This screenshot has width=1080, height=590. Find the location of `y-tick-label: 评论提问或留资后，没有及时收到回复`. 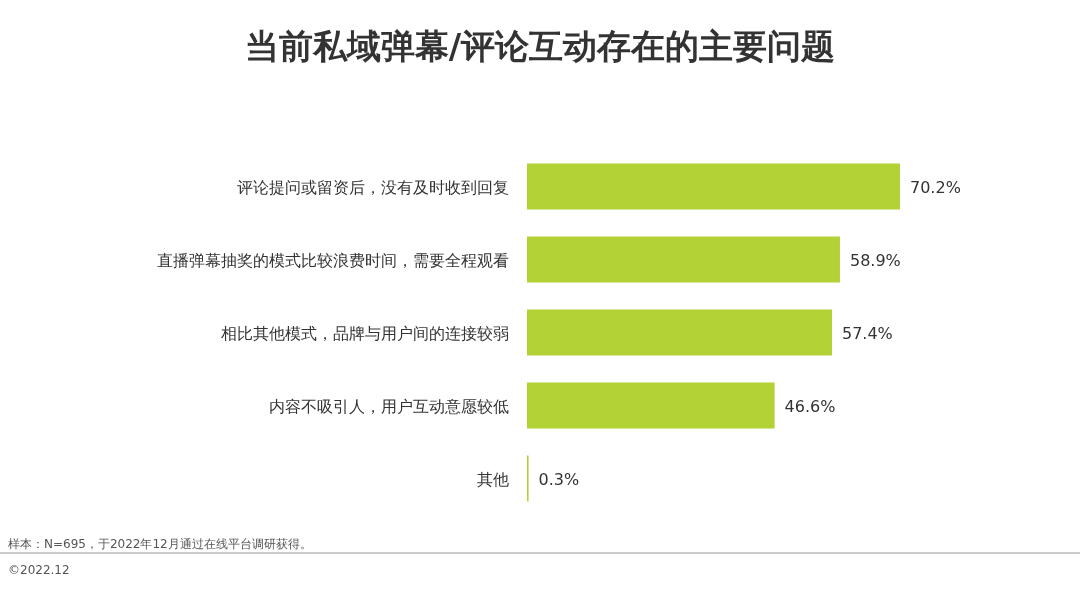

y-tick-label: 评论提问或留资后，没有及时收到回复 is located at coordinates (373, 187).